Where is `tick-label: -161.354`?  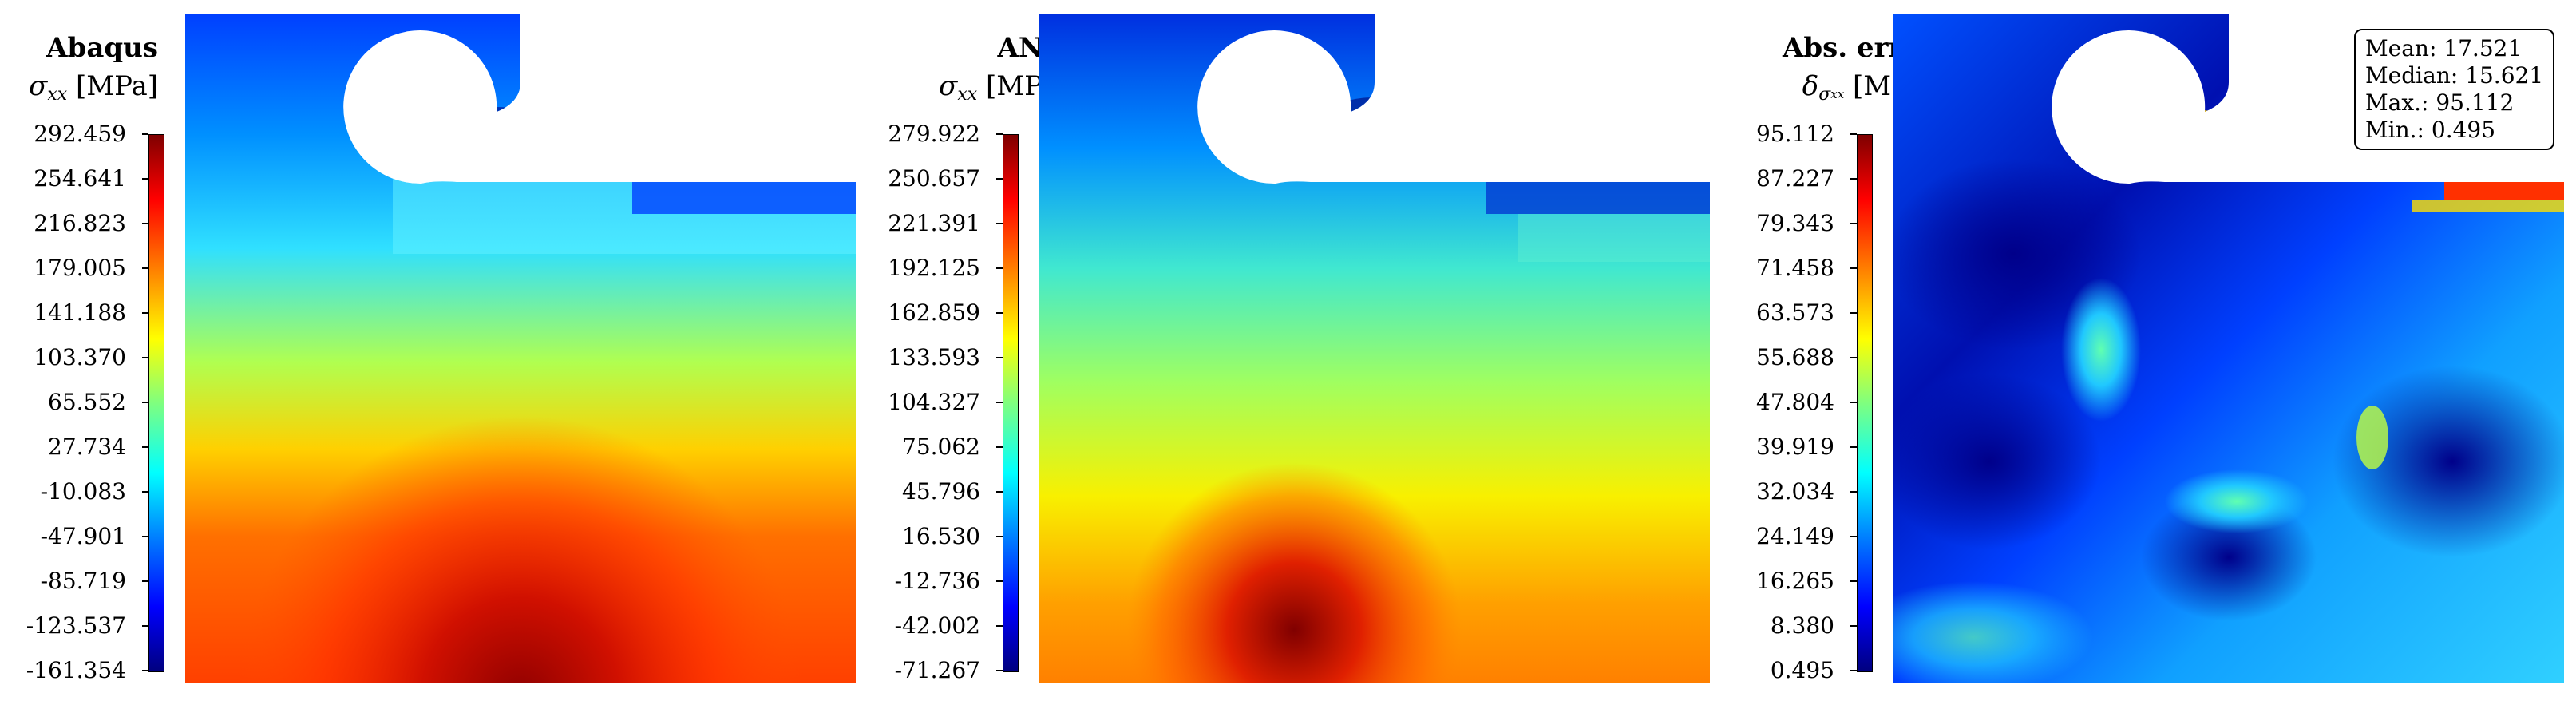
tick-label: -161.354 is located at coordinates (76, 670).